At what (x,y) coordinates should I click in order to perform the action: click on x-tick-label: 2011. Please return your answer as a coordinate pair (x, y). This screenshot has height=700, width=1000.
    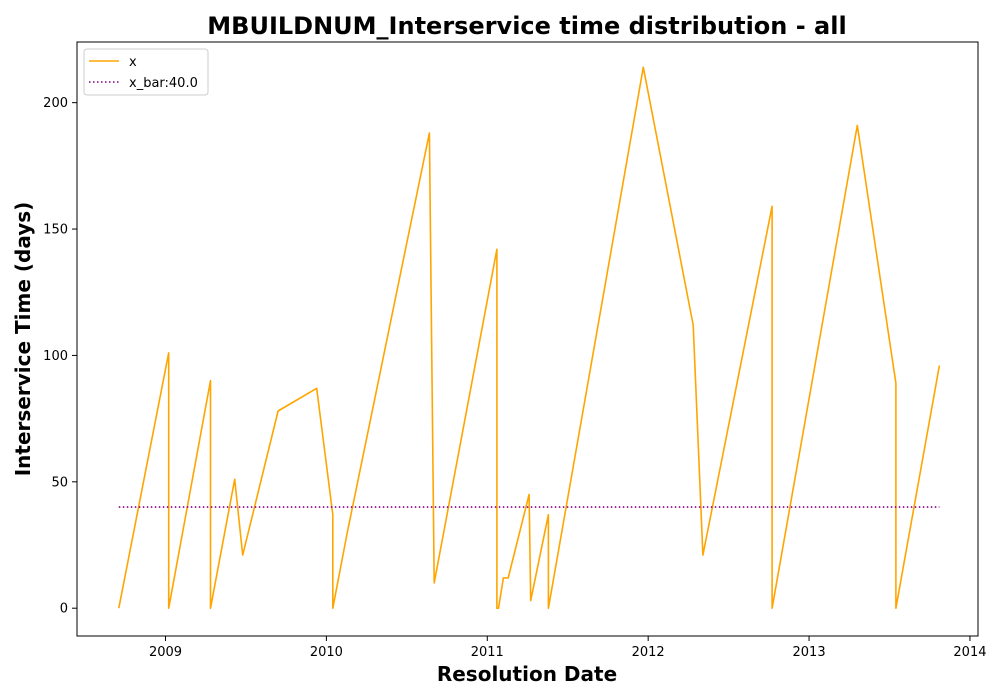
    Looking at the image, I should click on (487, 652).